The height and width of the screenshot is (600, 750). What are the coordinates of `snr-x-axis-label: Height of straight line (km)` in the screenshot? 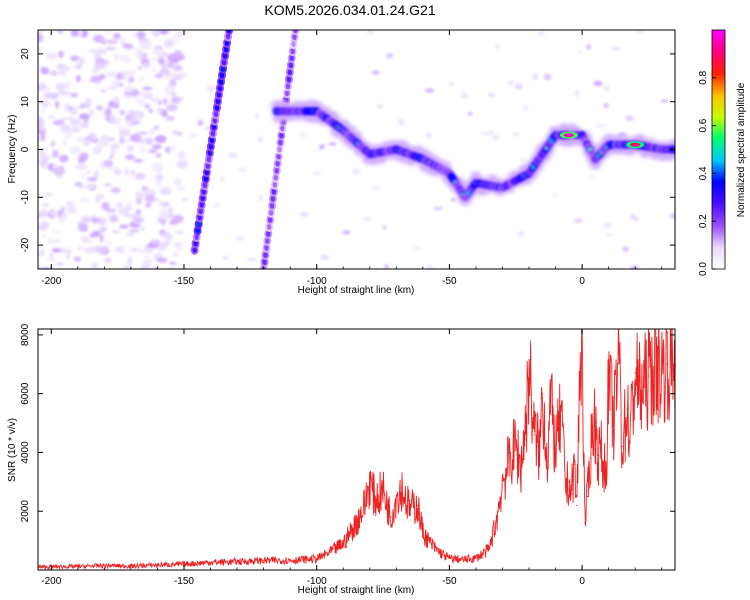 It's located at (356, 590).